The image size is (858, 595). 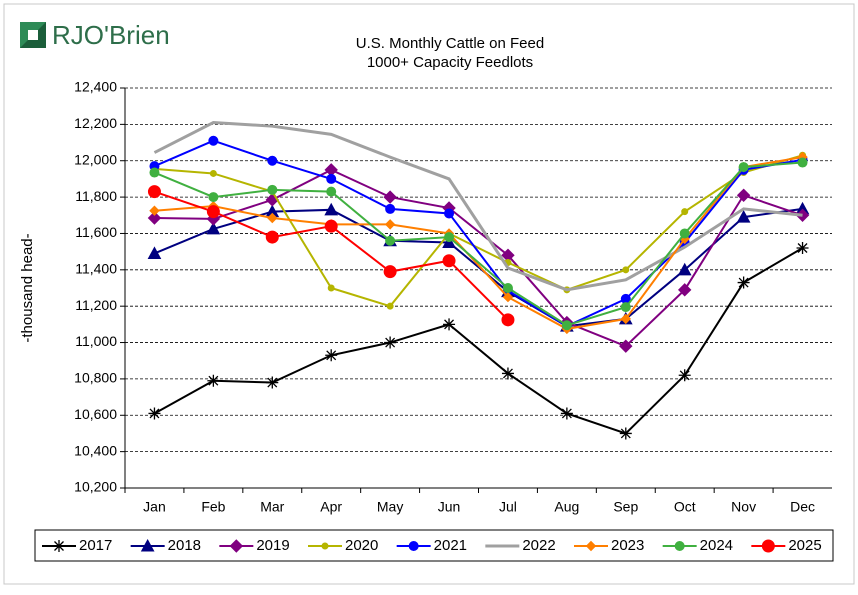 What do you see at coordinates (95, 414) in the screenshot?
I see `y-tick-label: 10,600` at bounding box center [95, 414].